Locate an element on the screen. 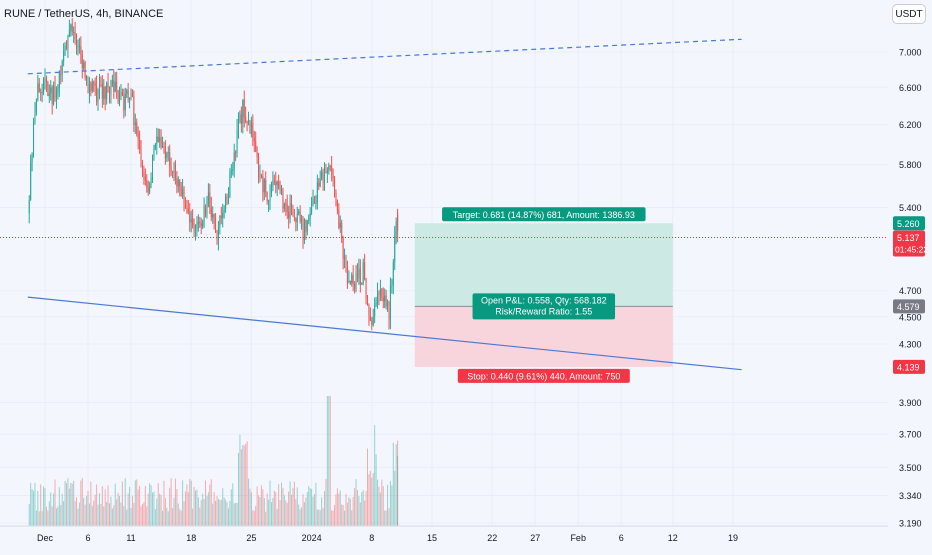 This screenshot has height=555, width=932. time-tick-label: 12 is located at coordinates (673, 538).